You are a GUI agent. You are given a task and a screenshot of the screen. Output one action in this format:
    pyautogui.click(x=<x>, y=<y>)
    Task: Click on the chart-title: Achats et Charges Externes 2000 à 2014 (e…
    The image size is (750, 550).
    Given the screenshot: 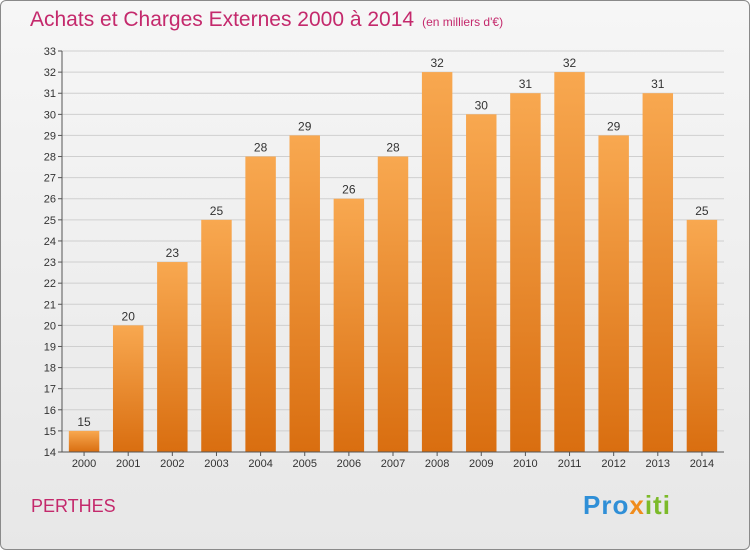 What is the action you would take?
    pyautogui.click(x=266, y=20)
    